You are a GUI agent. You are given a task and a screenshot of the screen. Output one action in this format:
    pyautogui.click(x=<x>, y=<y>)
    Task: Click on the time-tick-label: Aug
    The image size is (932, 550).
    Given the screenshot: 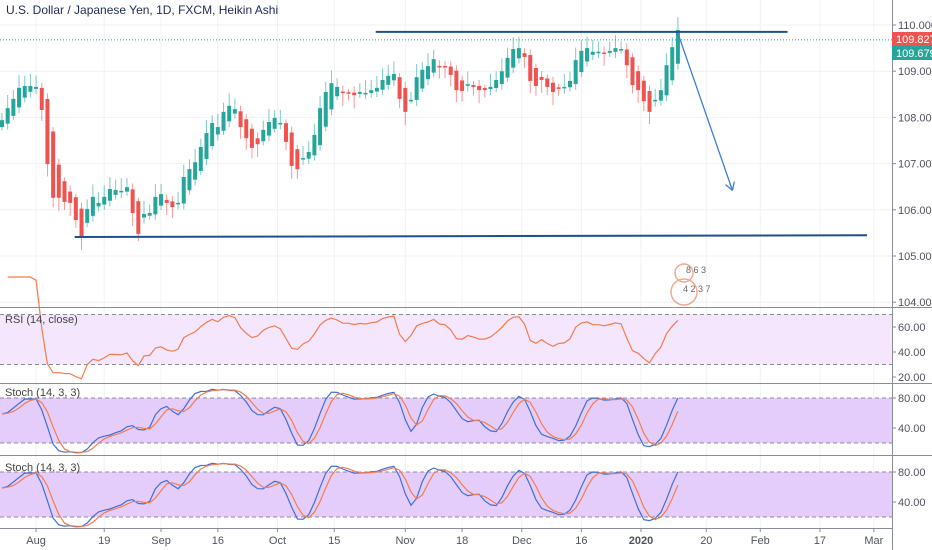 What is the action you would take?
    pyautogui.click(x=36, y=541)
    